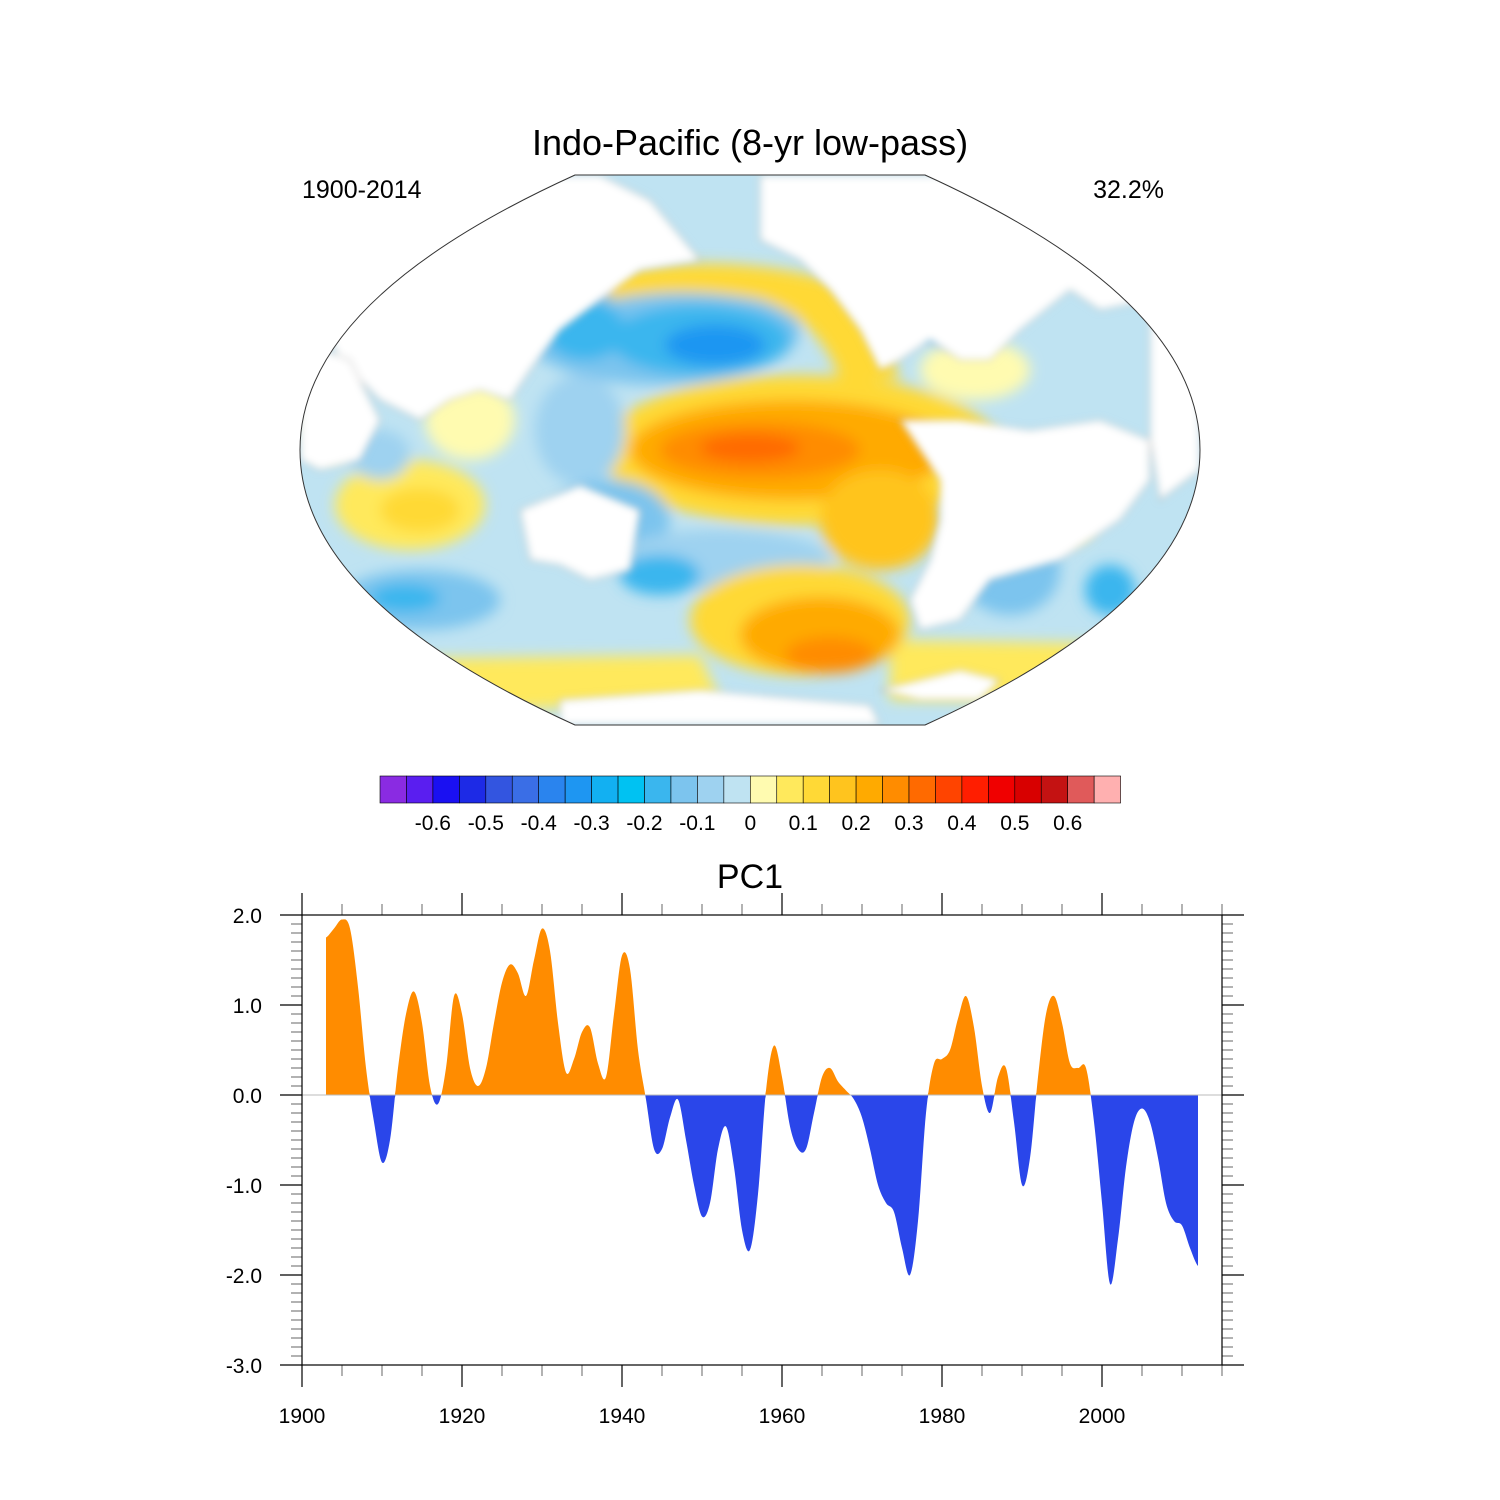 This screenshot has width=1500, height=1500. Describe the element at coordinates (486, 823) in the screenshot. I see `colorbar-tick-label: -0.5` at that location.